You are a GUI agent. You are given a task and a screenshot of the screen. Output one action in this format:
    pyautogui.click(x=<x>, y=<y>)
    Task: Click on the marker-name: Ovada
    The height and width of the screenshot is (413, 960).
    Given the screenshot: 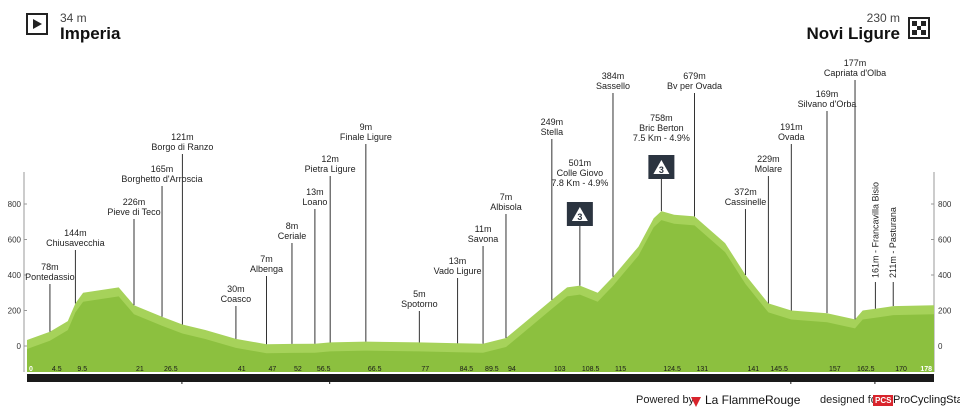 What is the action you would take?
    pyautogui.click(x=791, y=137)
    